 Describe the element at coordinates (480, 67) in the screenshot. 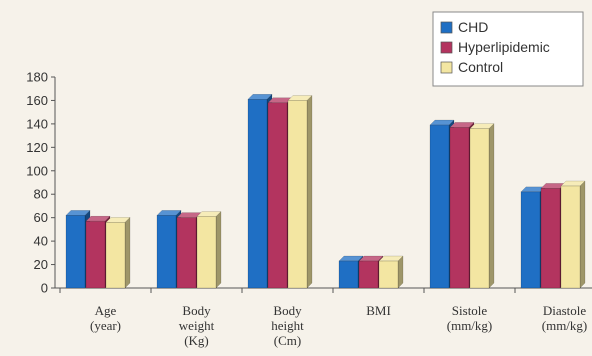

I see `legend-label: Control` at that location.